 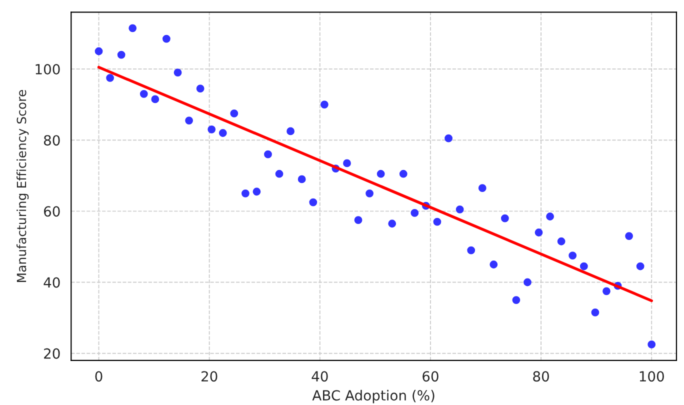 I want to click on x-tick-label: 20, so click(x=210, y=376).